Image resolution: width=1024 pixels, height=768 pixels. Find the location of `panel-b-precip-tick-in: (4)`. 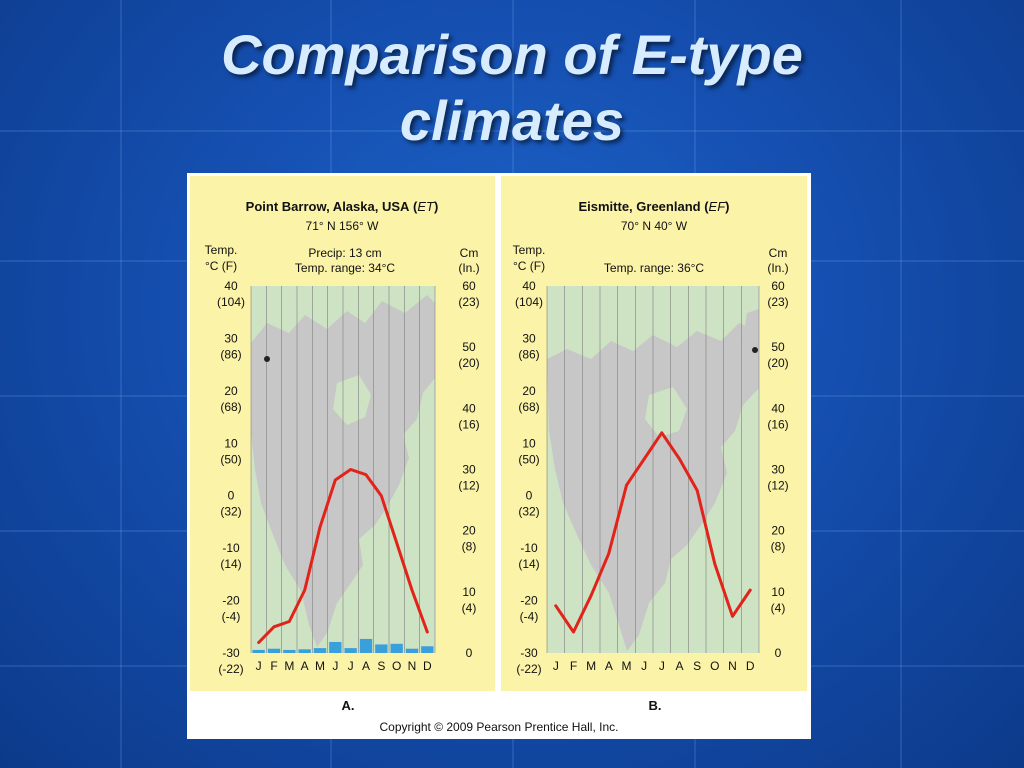

panel-b-precip-tick-in: (4) is located at coordinates (778, 608).